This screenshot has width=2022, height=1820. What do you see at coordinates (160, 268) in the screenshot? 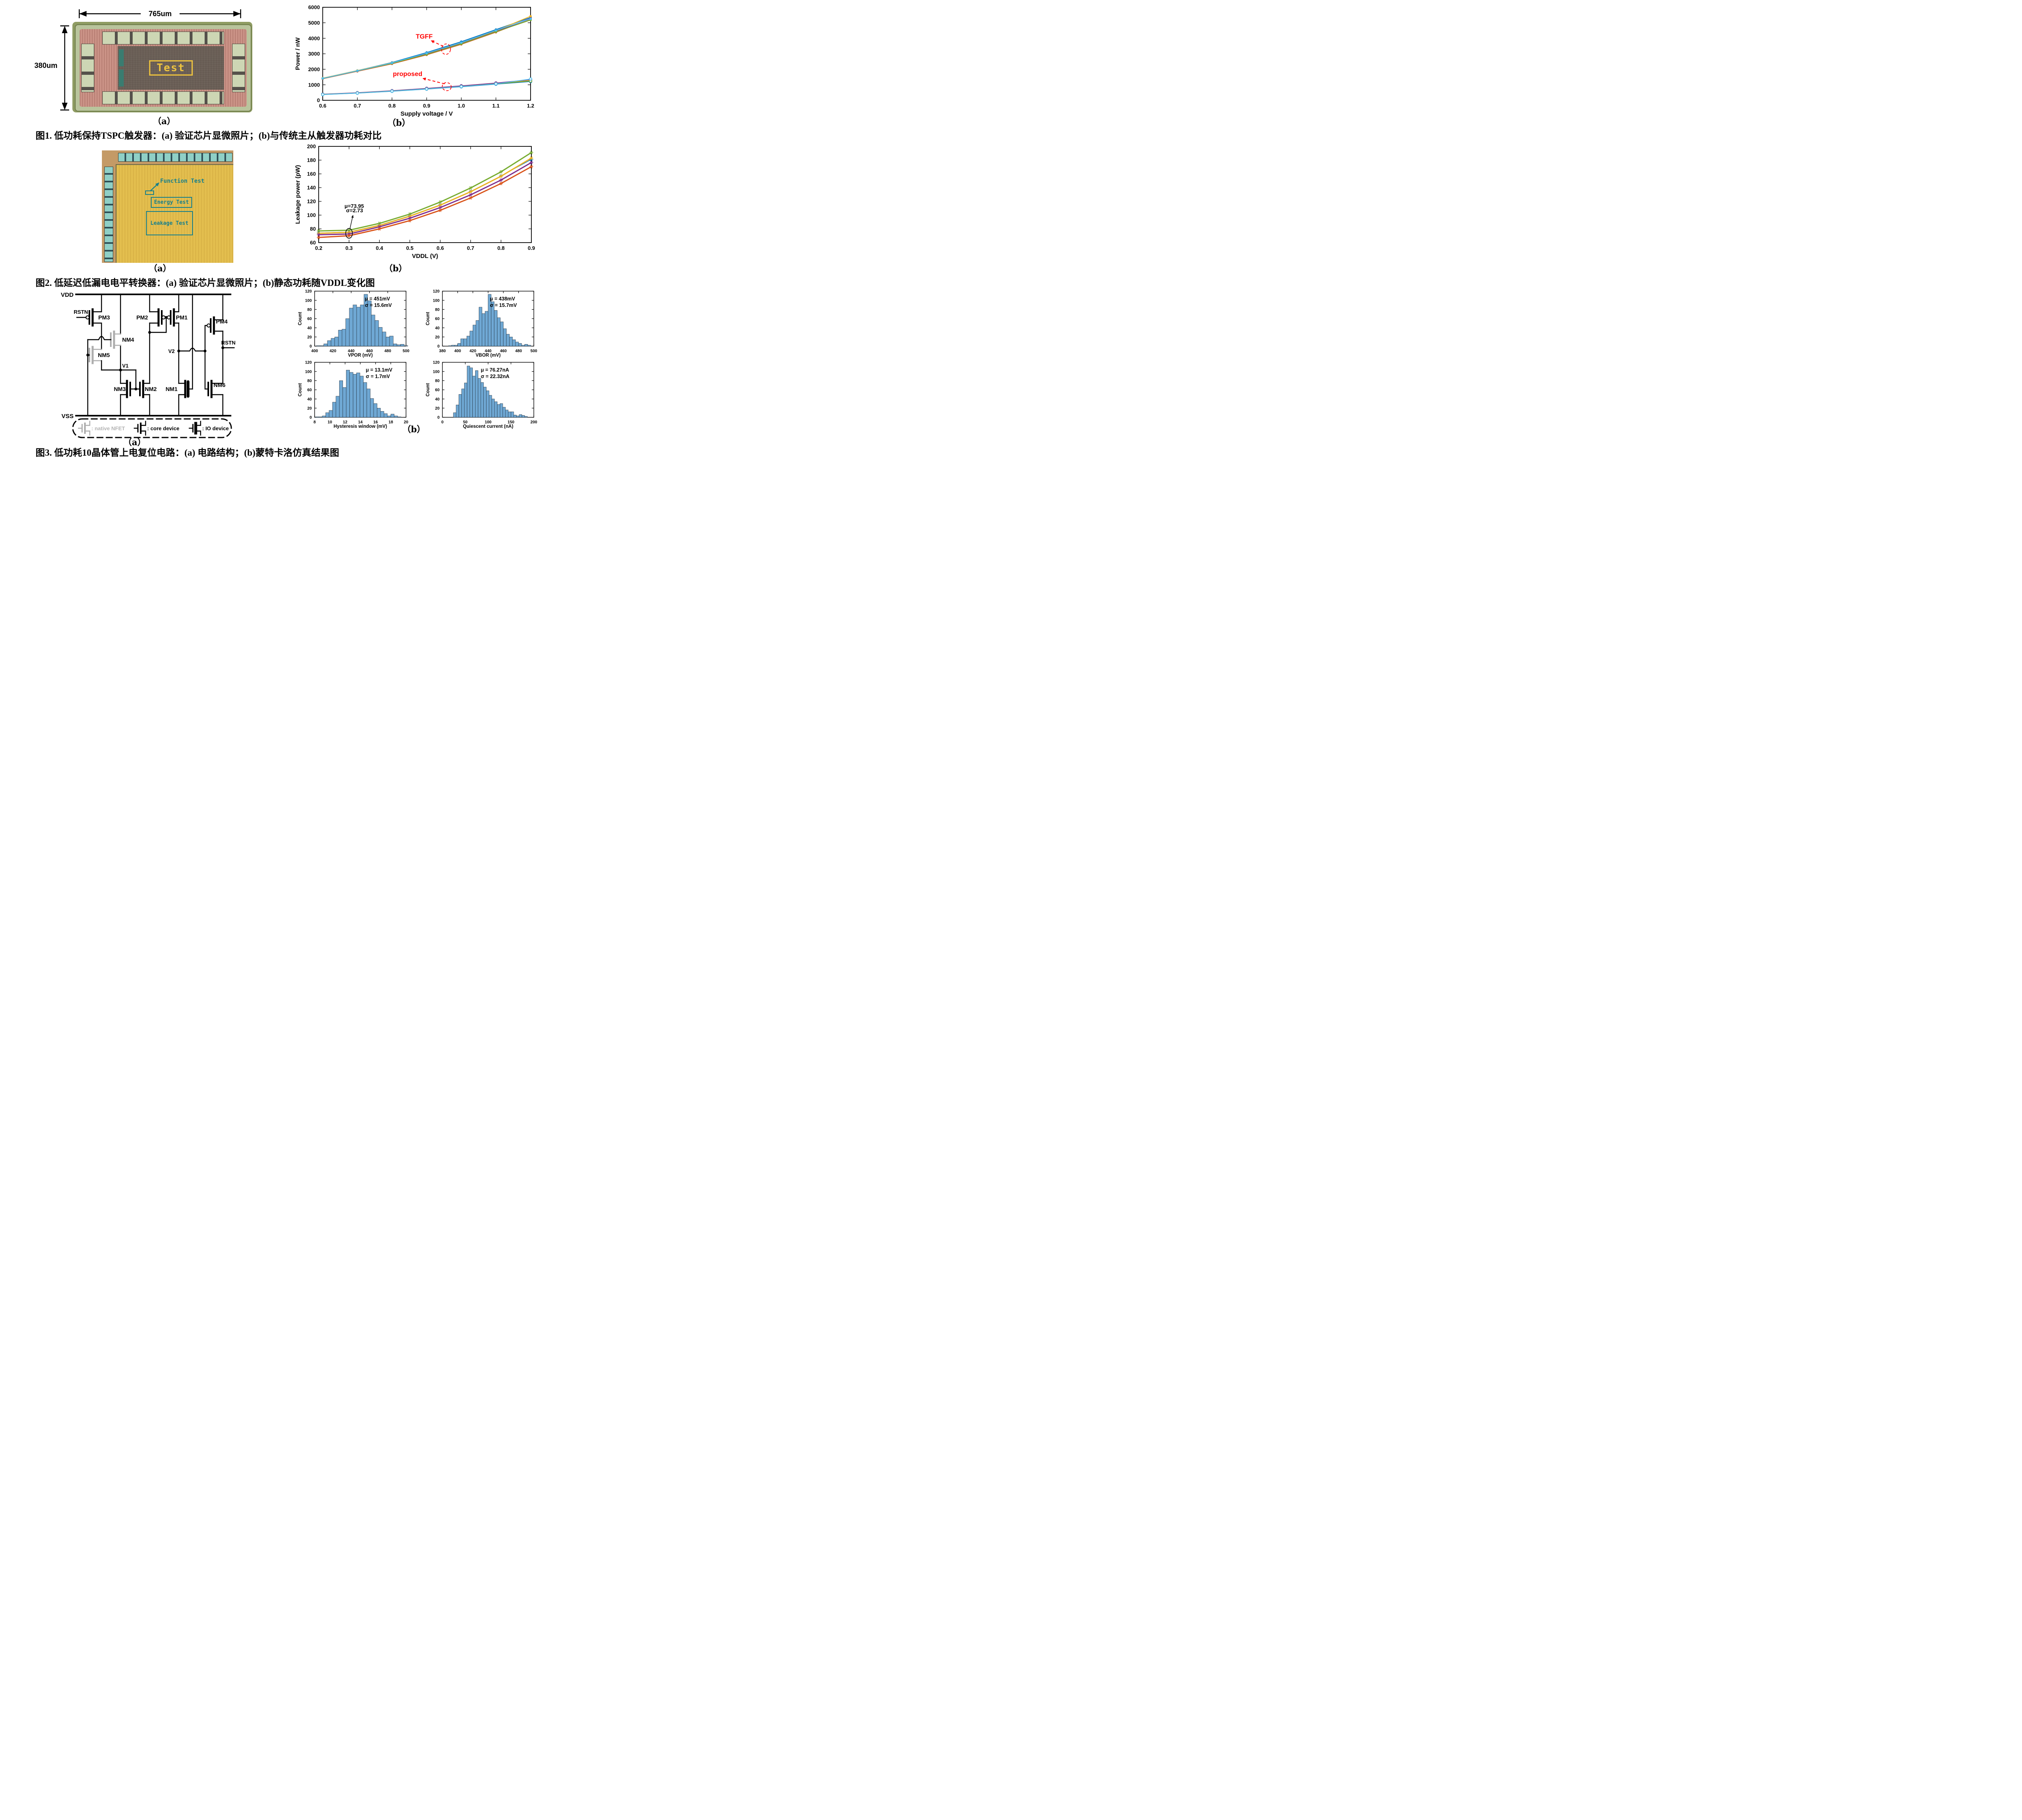
I see `fig2a-sublabel: （a）` at bounding box center [160, 268].